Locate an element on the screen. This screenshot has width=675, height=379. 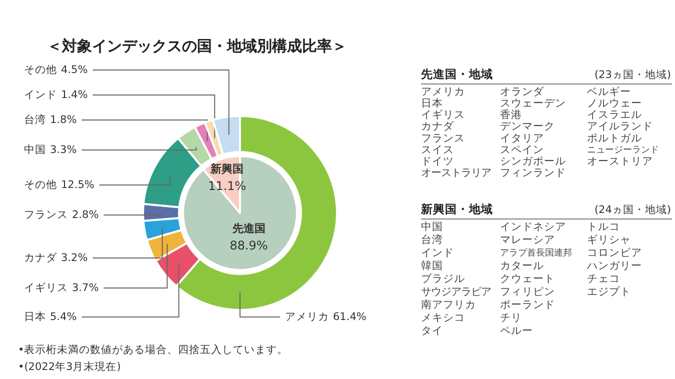
text: ニュージーランド is located at coordinates (623, 150).